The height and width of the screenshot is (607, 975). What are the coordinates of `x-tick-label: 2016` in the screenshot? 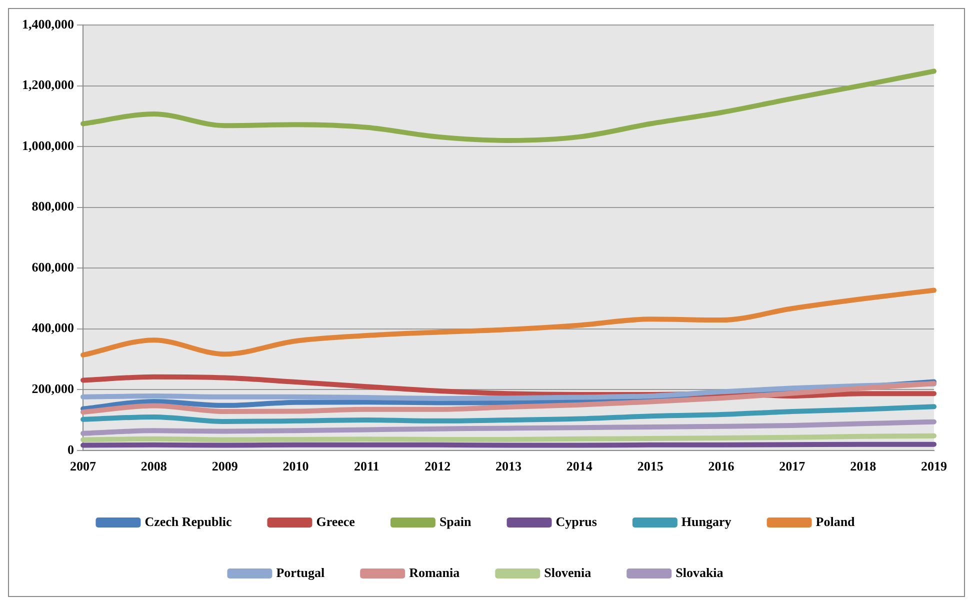 It's located at (721, 466).